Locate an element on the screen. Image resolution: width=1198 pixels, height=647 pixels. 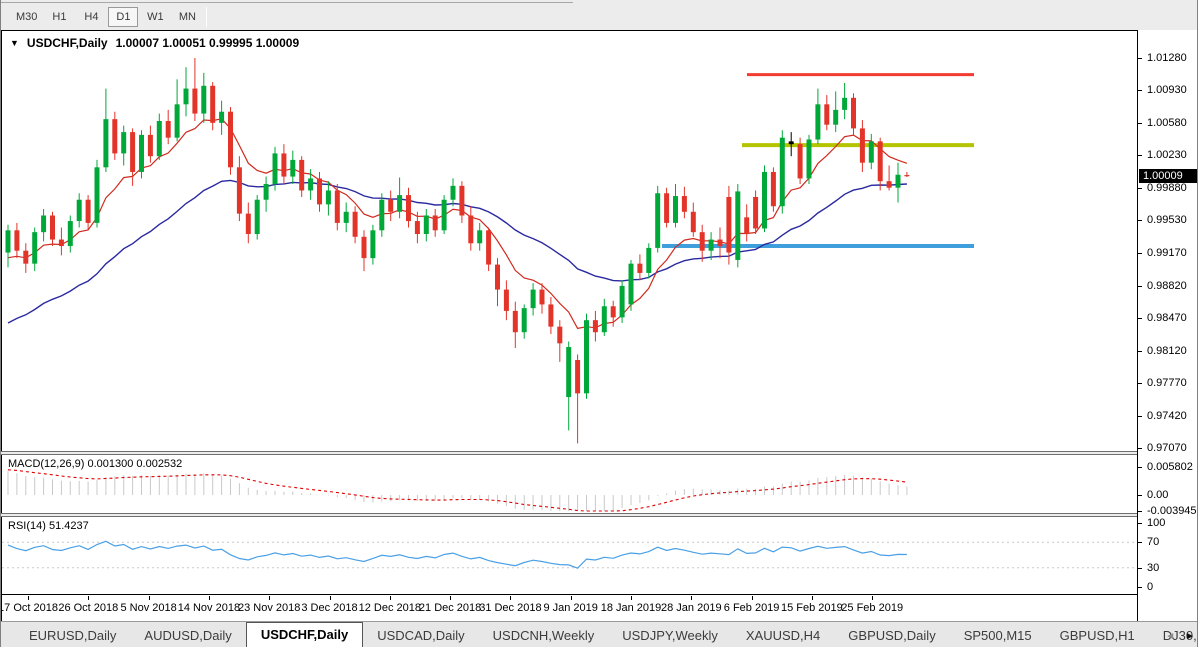
timeframe-button-D1: D1 is located at coordinates (123, 17).